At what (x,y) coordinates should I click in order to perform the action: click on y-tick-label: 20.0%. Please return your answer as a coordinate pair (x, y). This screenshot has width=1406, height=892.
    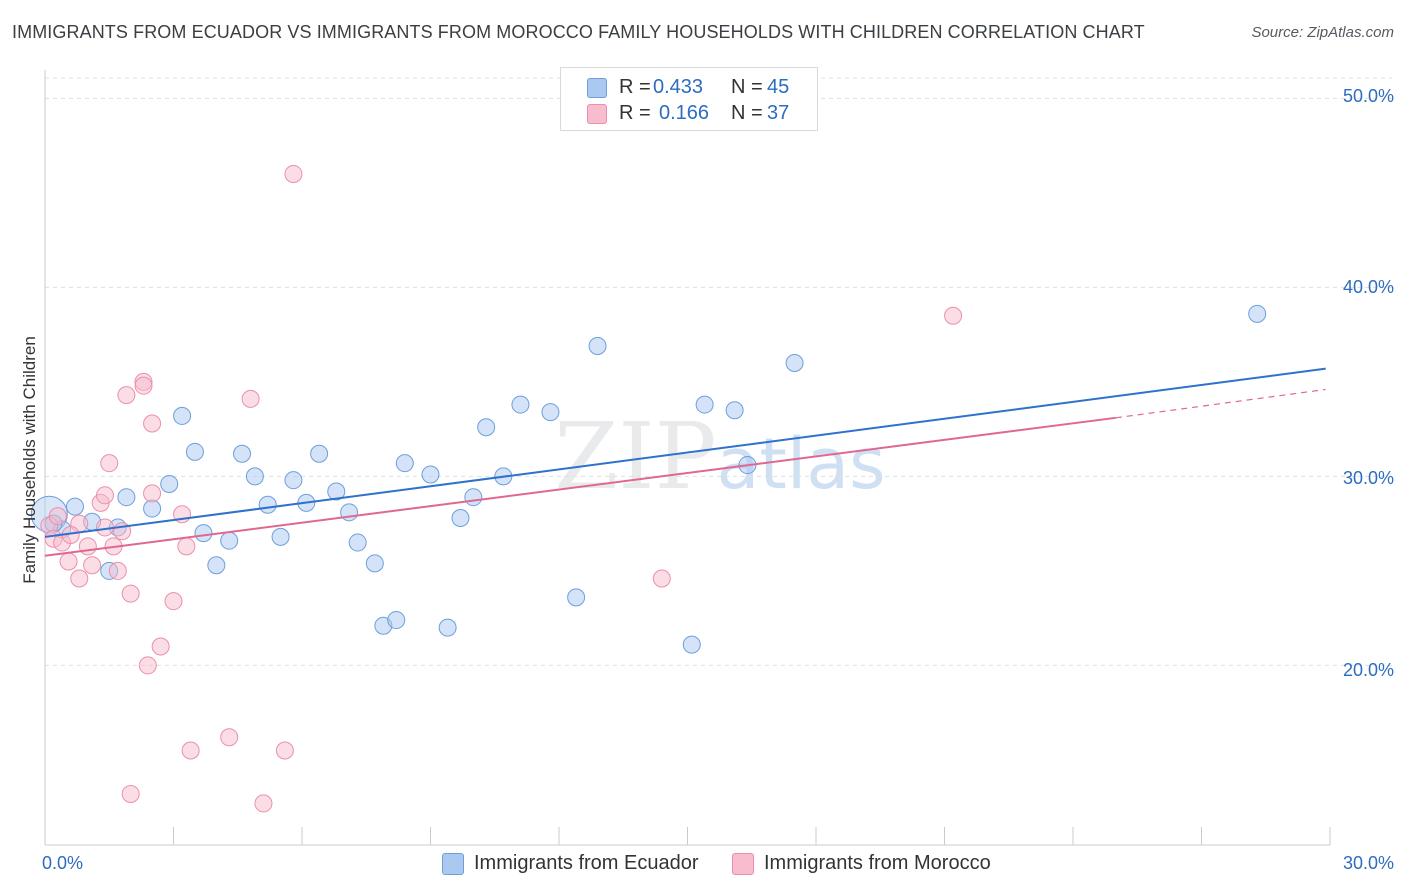
    Looking at the image, I should click on (1368, 670).